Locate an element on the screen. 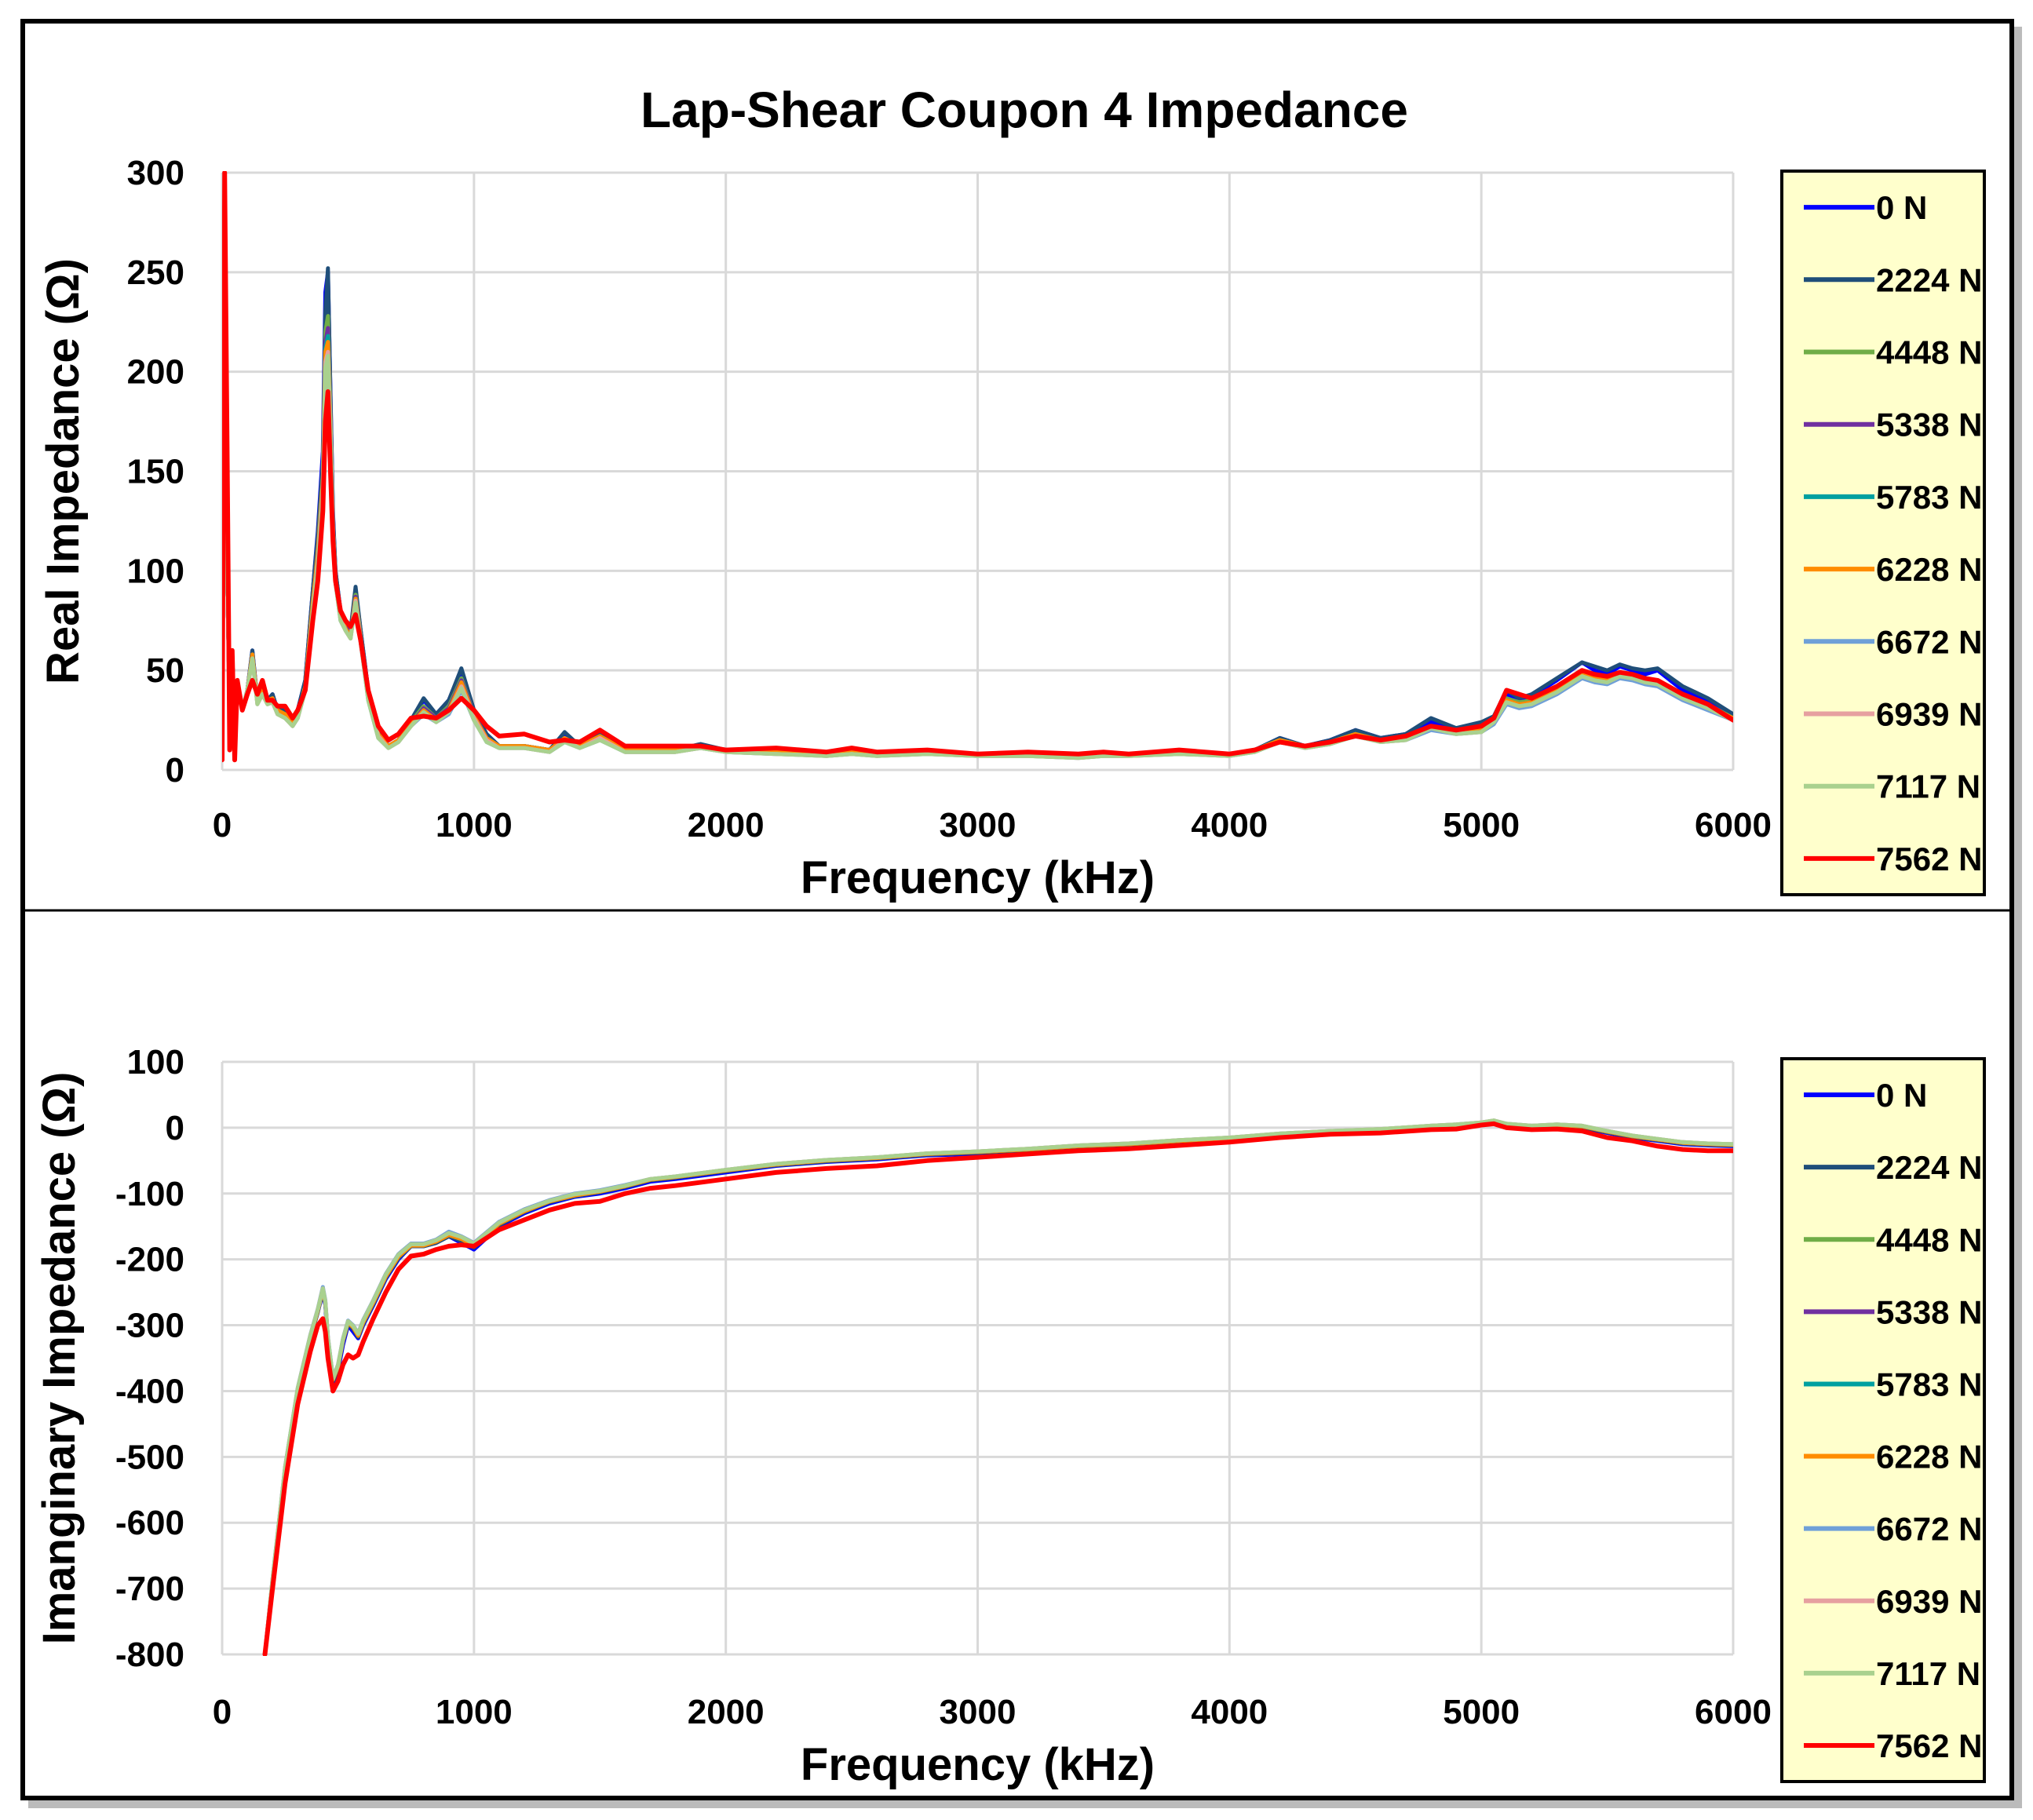 Image resolution: width=2033 pixels, height=1820 pixels. chart-title: Lap-Shear Coupon 4 Impedance is located at coordinates (1024, 110).